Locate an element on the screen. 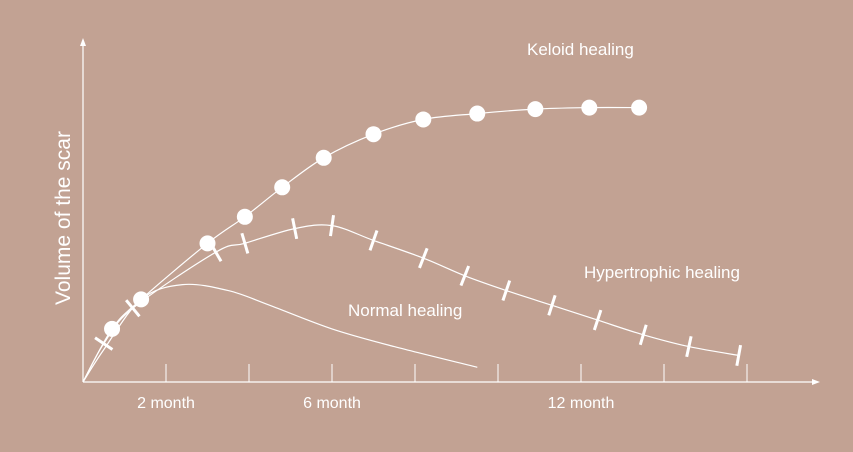 This screenshot has height=452, width=853. x-ticks: 2 month 6 month 12 month is located at coordinates (442, 388).